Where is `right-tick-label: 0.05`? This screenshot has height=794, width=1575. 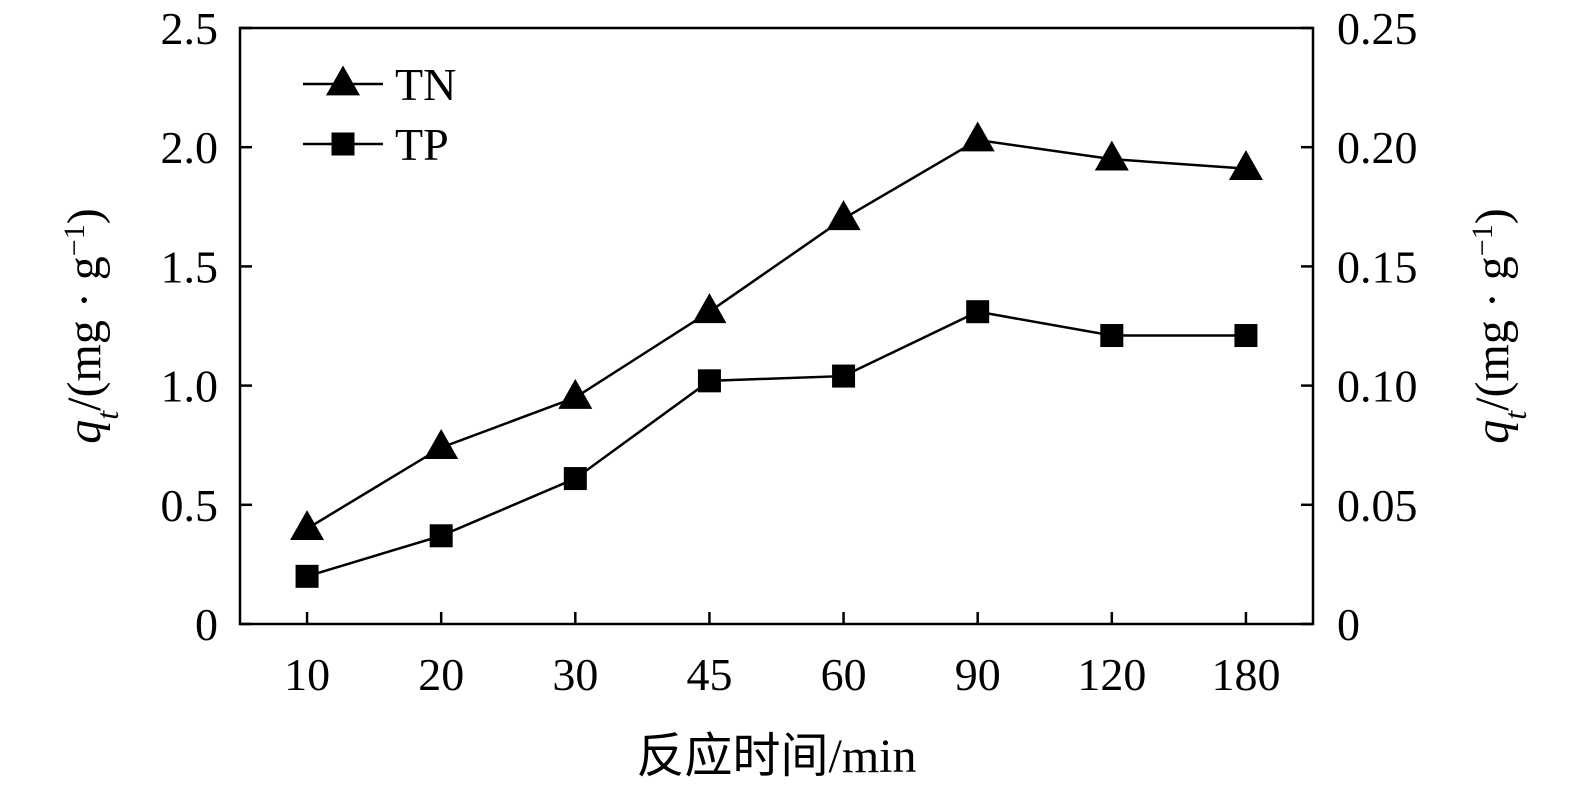 right-tick-label: 0.05 is located at coordinates (1377, 505).